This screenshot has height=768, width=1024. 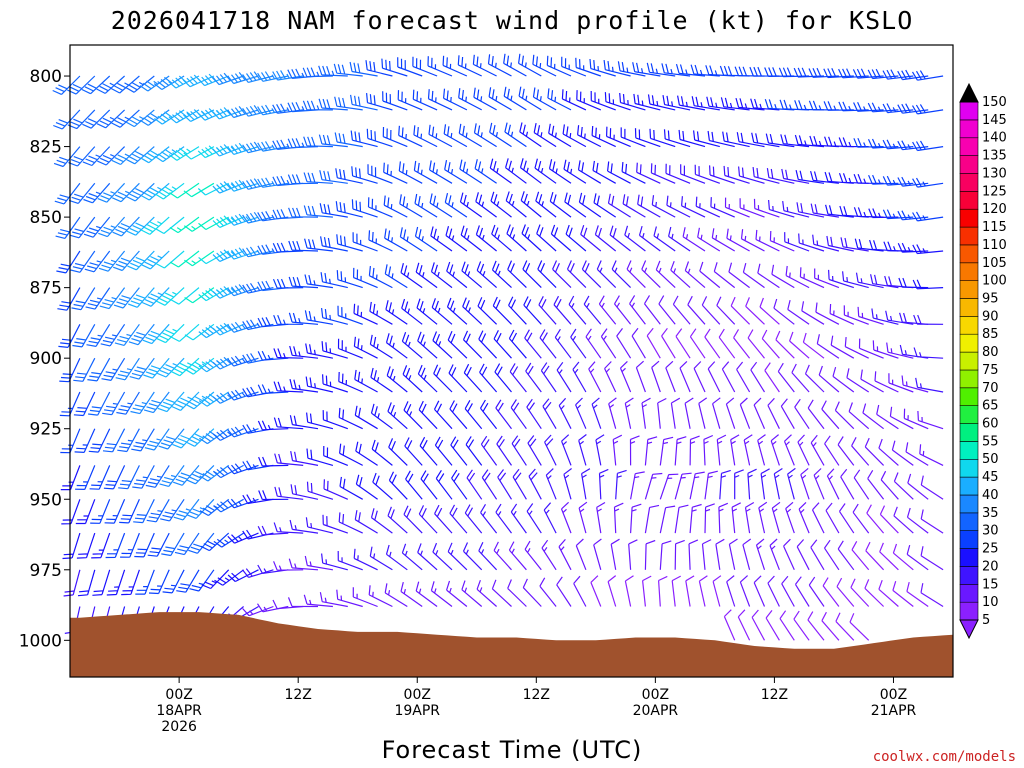 What do you see at coordinates (990, 513) in the screenshot?
I see `colorbar-label: 35` at bounding box center [990, 513].